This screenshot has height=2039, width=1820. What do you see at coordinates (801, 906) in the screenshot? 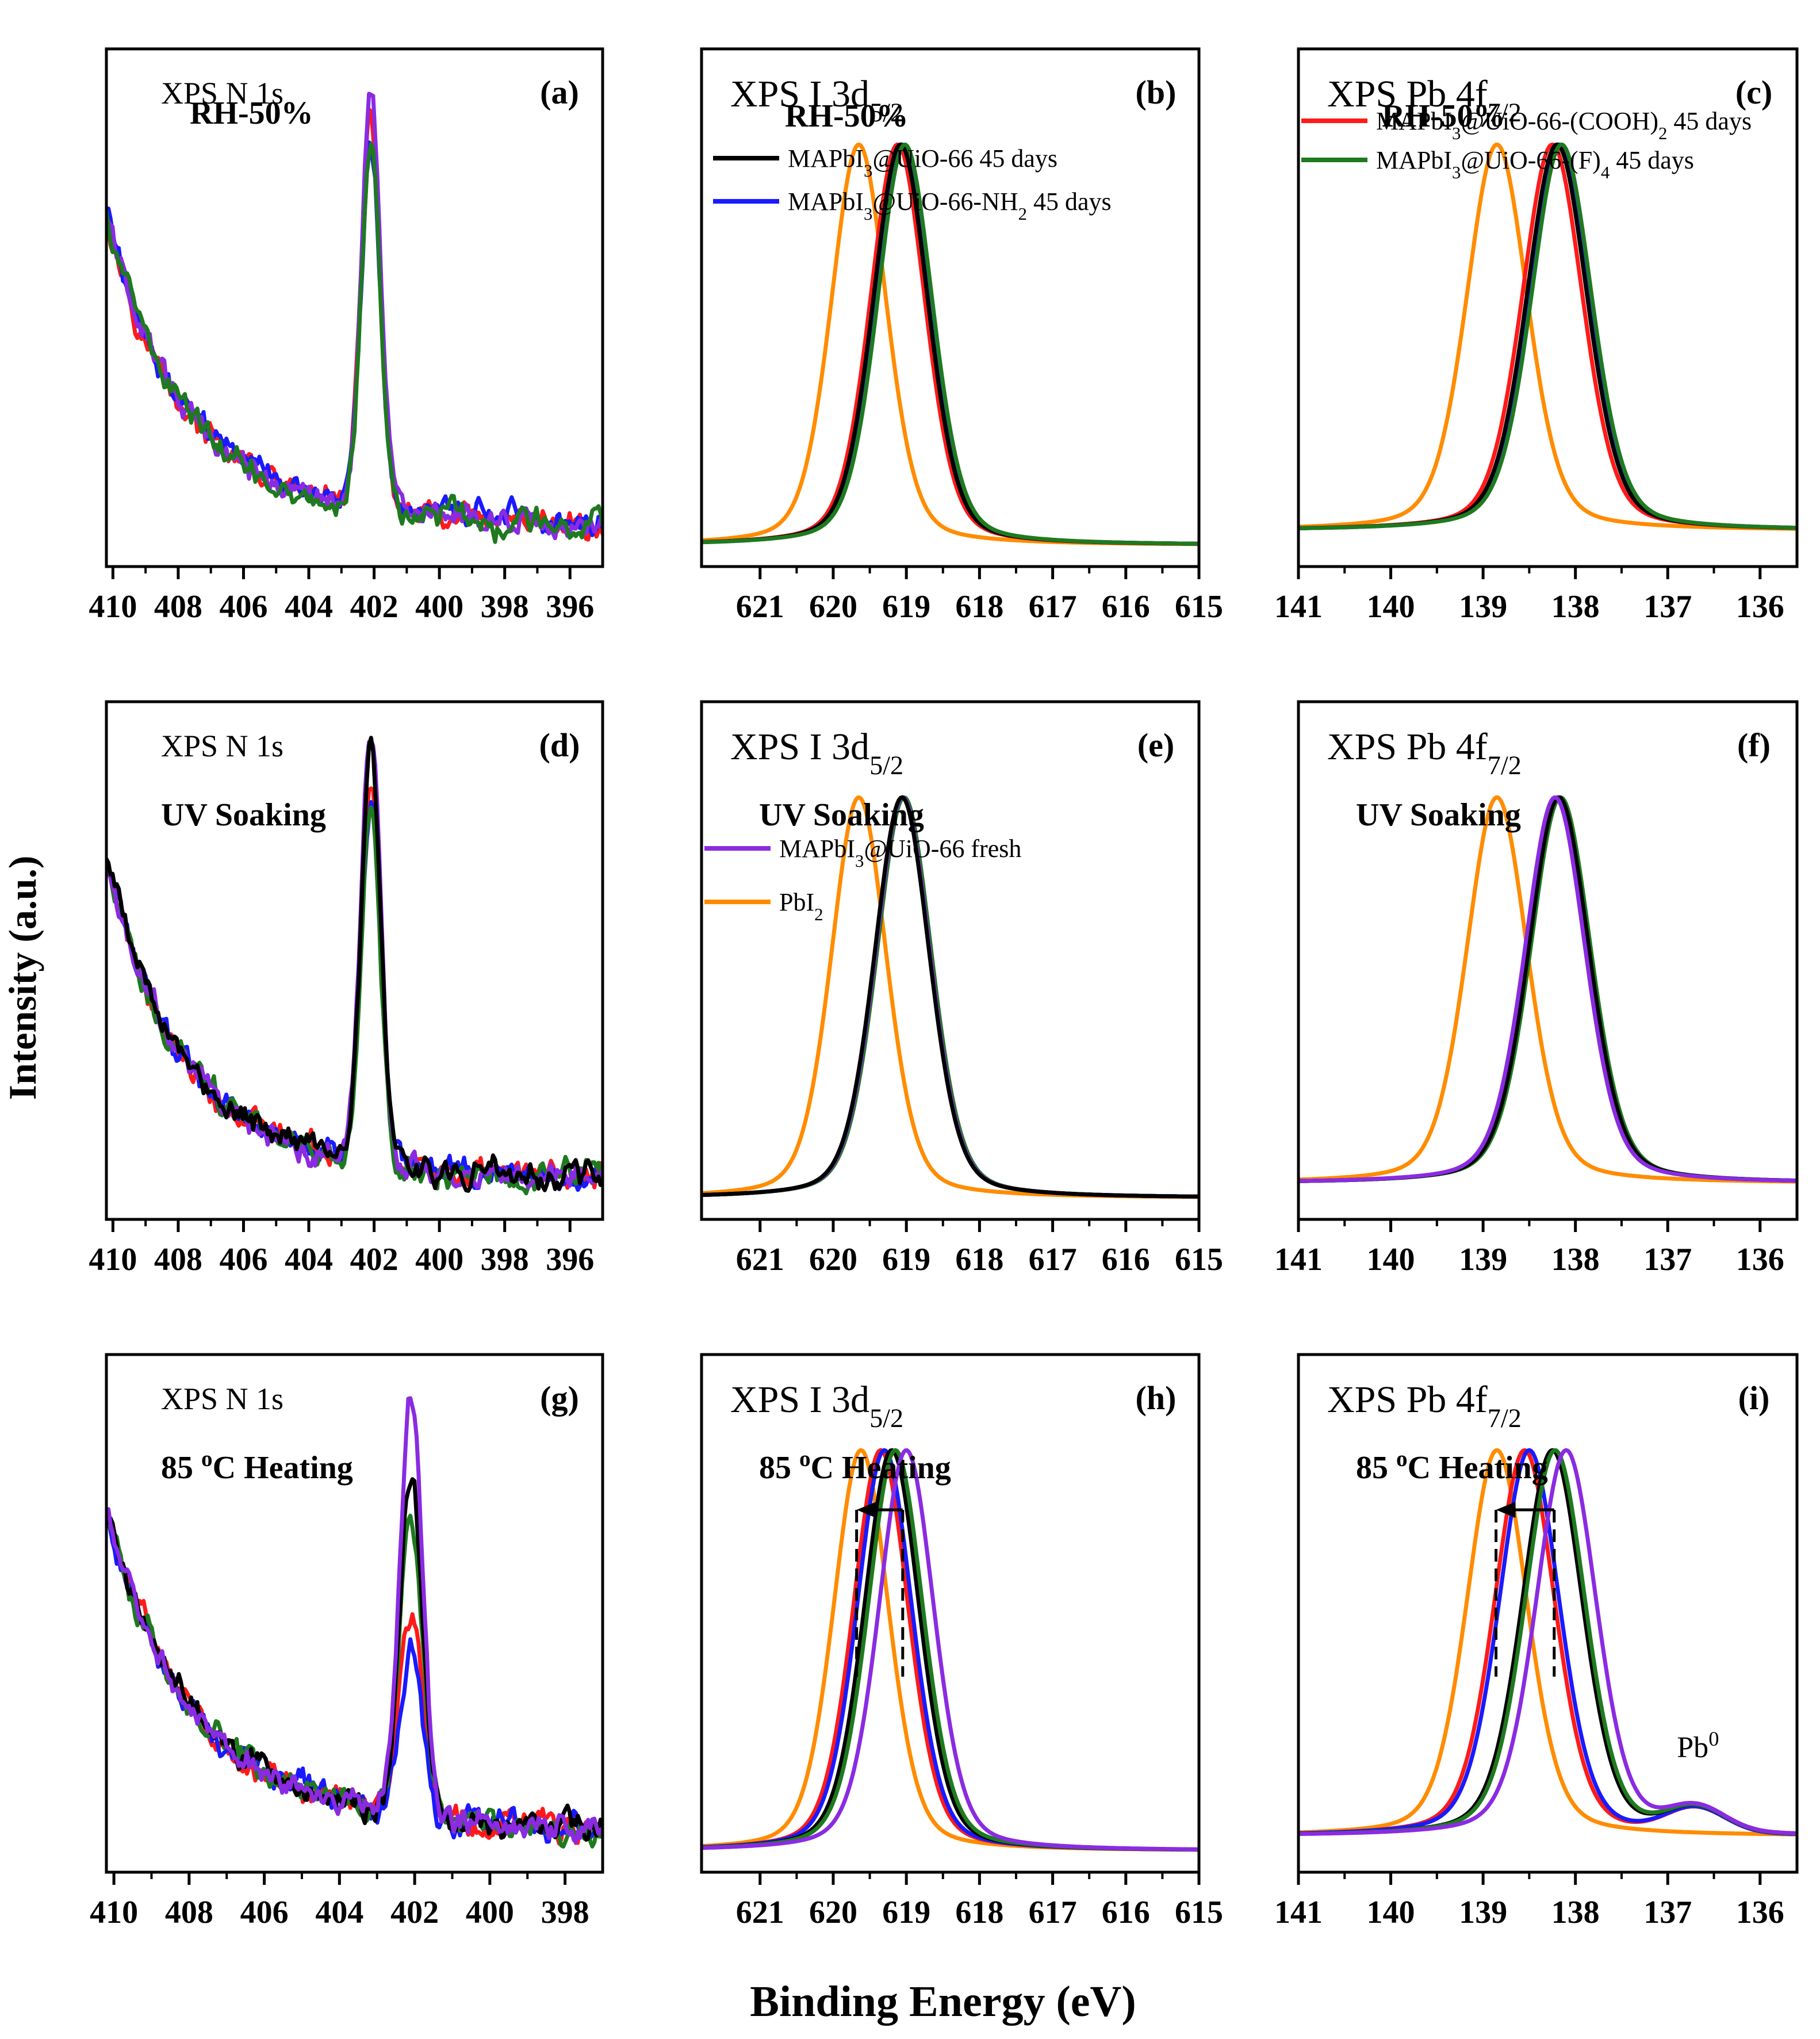
I see `legend-item: PbI2` at bounding box center [801, 906].